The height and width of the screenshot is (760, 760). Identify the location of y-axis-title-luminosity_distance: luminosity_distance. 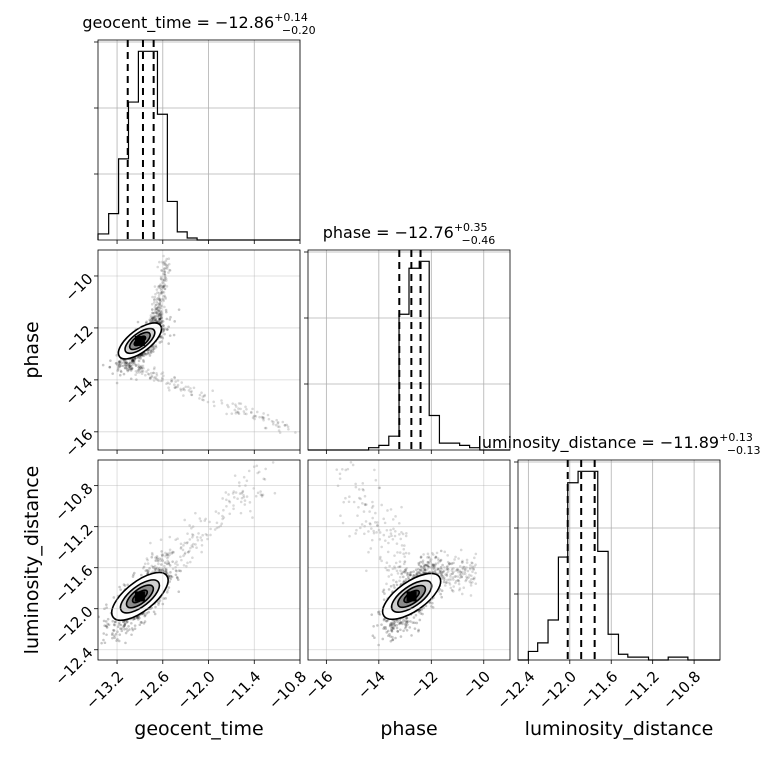
(32, 560).